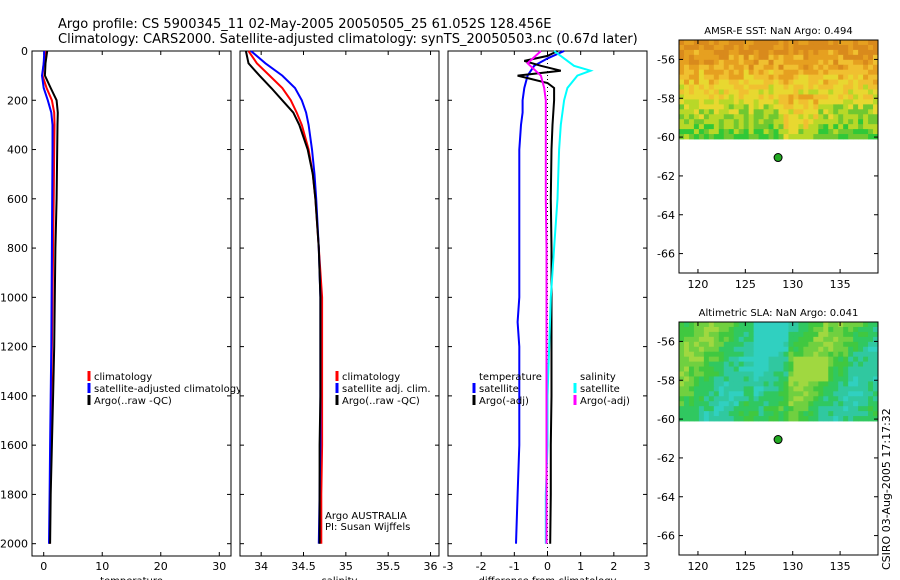 This screenshot has height=580, width=900. I want to click on difference-xtick-label: -1, so click(514, 566).